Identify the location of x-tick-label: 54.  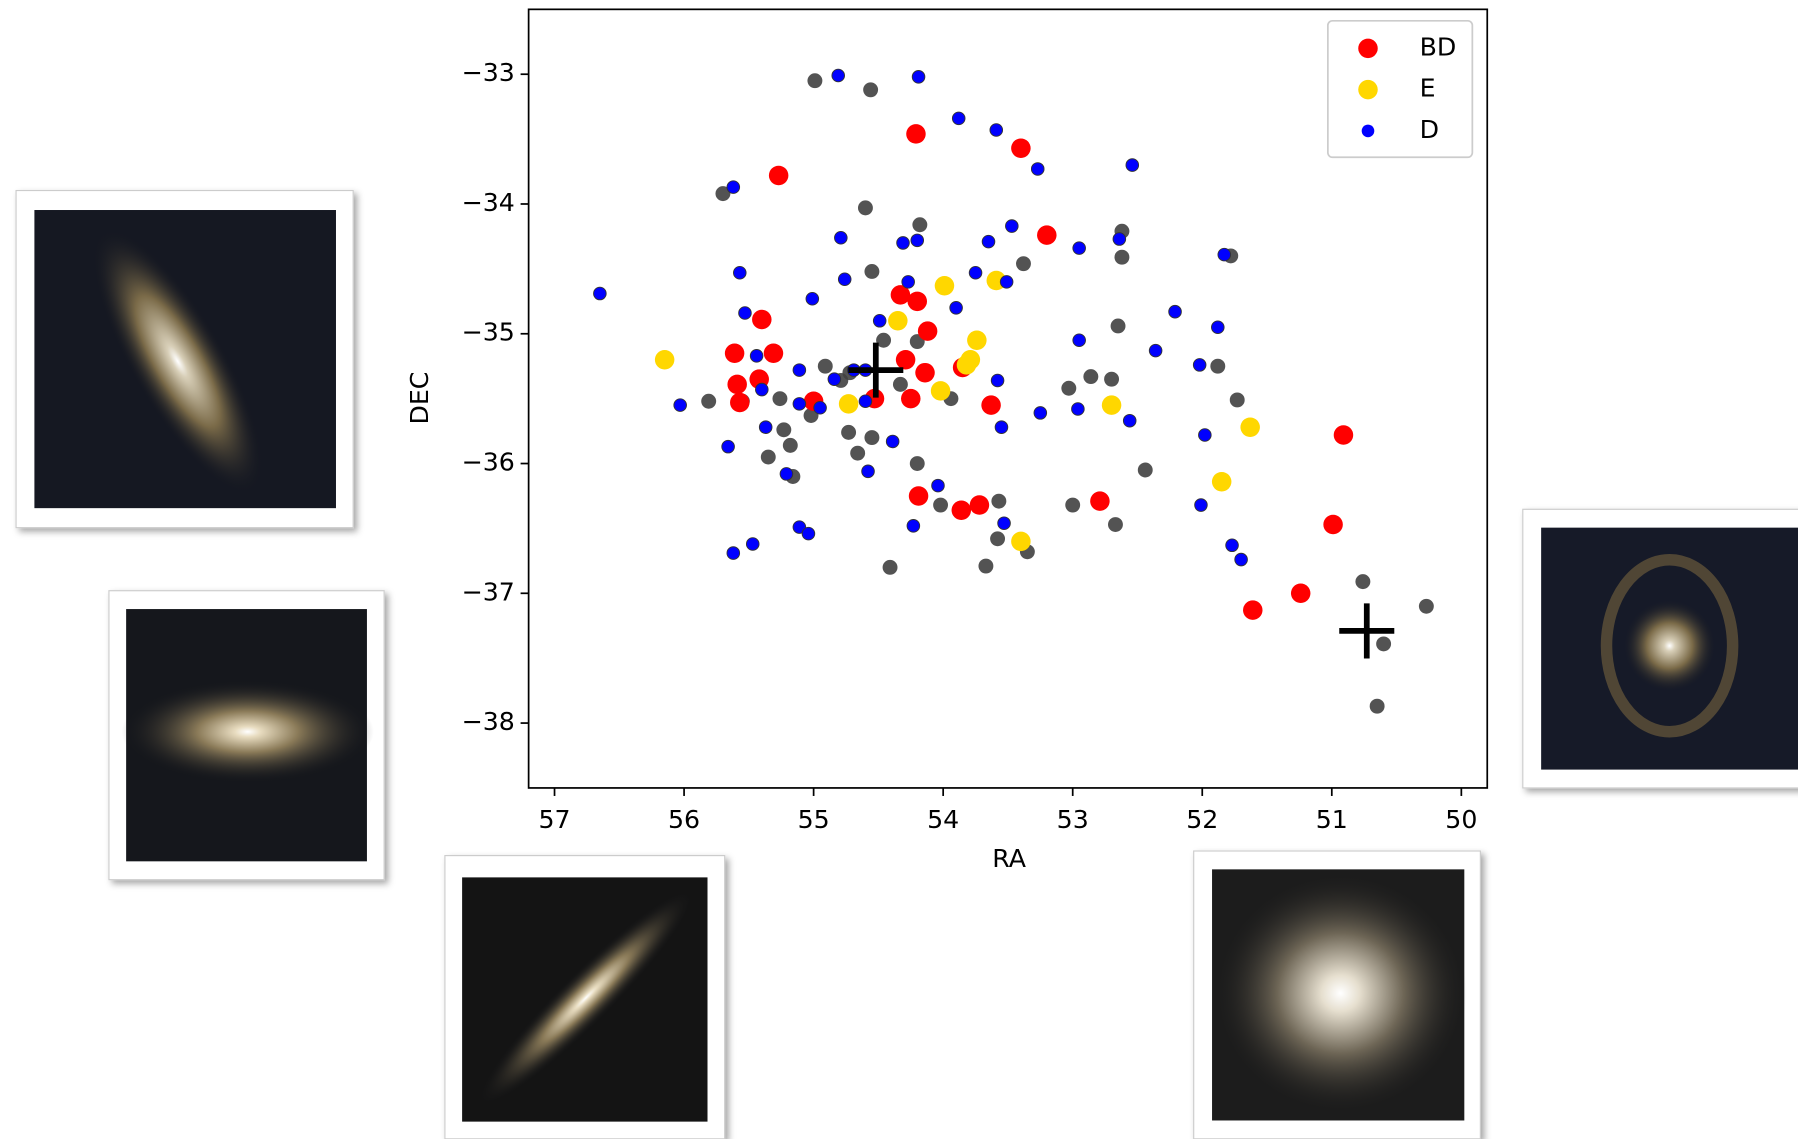
(943, 819).